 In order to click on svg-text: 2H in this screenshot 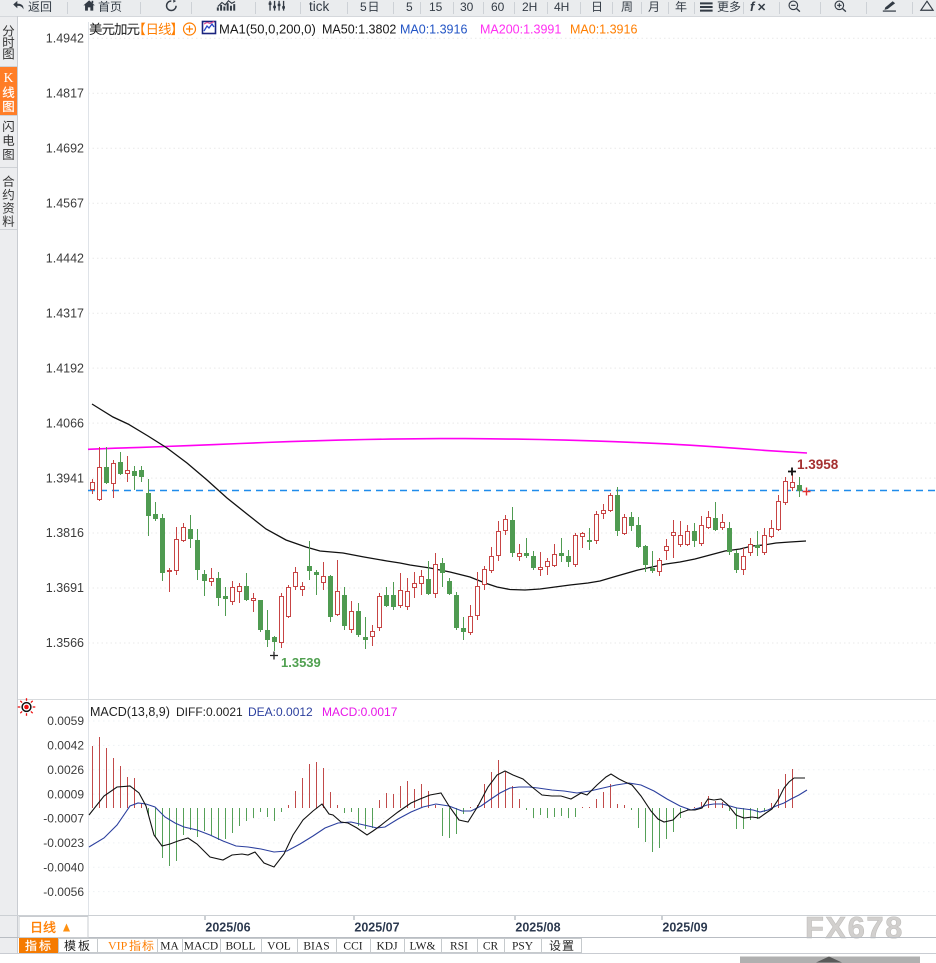, I will do `click(529, 7)`.